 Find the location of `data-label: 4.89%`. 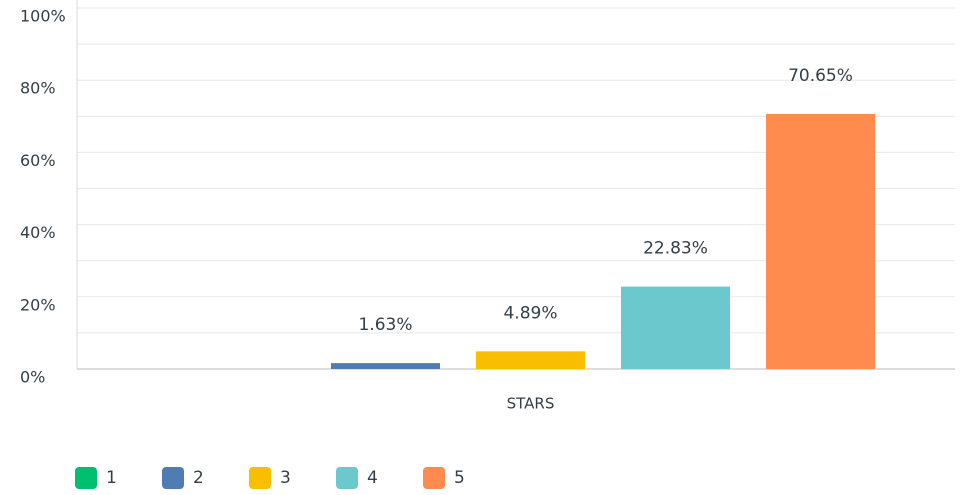

data-label: 4.89% is located at coordinates (530, 313).